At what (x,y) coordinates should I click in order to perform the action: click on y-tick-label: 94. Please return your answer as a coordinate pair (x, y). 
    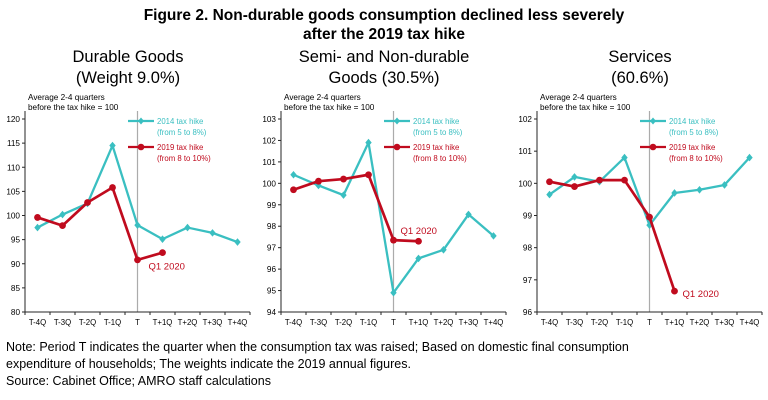
    Looking at the image, I should click on (272, 312).